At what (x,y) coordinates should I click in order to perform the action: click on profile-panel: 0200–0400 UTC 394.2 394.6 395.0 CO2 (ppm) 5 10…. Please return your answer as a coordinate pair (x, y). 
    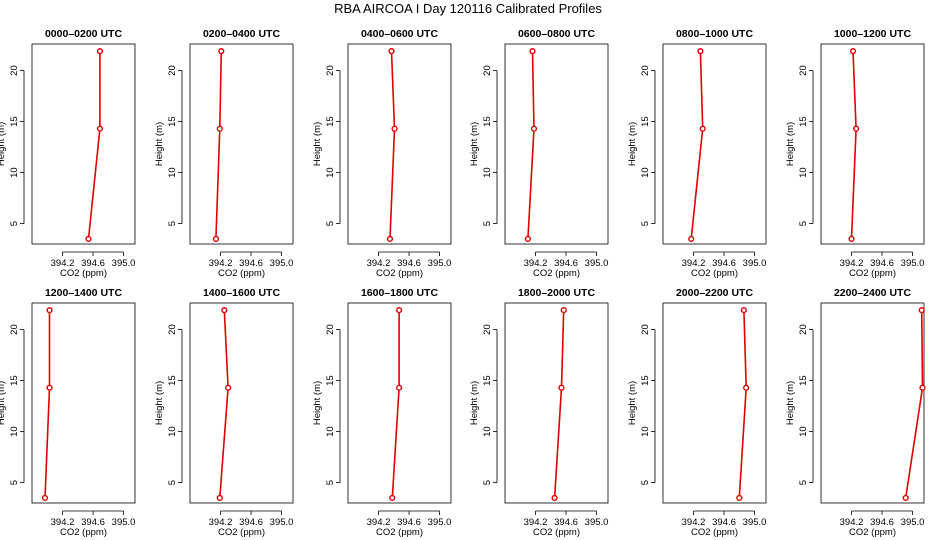
    Looking at the image, I should click on (223, 153).